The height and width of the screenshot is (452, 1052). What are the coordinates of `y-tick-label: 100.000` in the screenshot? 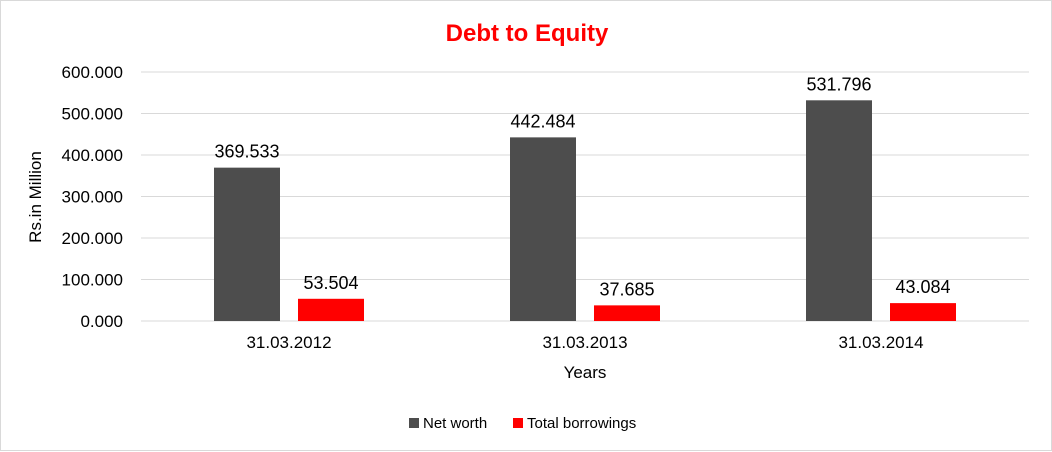 It's located at (92, 280).